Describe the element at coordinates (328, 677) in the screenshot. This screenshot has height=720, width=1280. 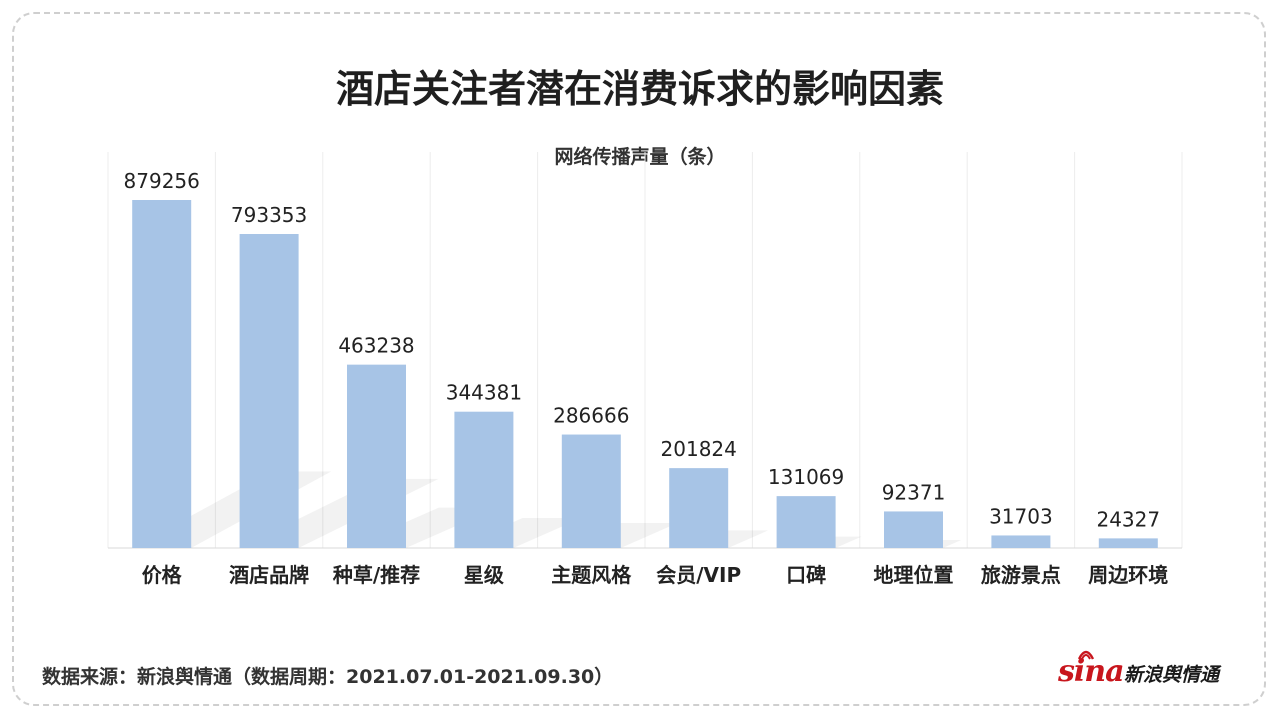
I see `data-source: 数据来源：新浪舆情通（数据周期：2021.07.01-2021.09.30）` at that location.